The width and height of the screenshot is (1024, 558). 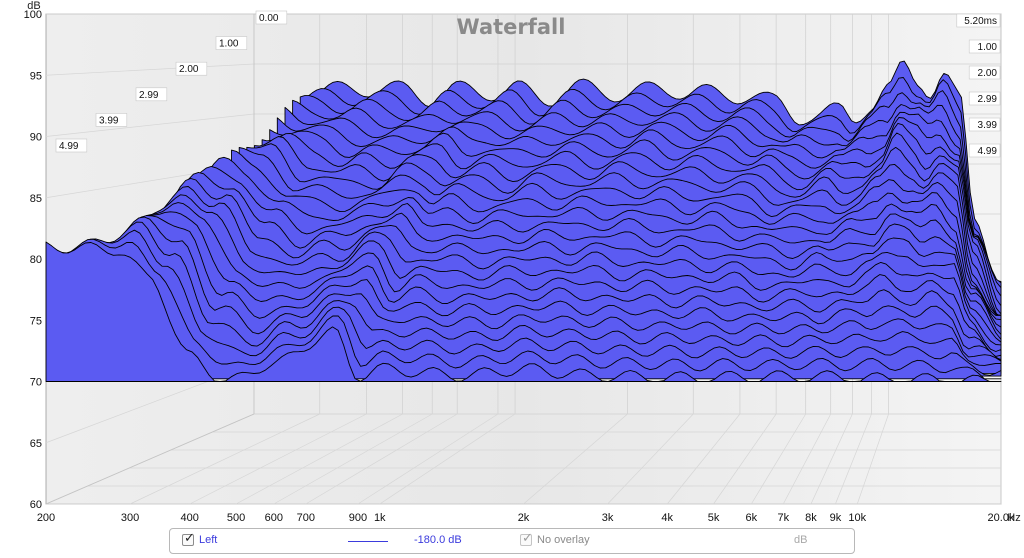 I want to click on x-tick-label: 200, so click(x=46, y=518).